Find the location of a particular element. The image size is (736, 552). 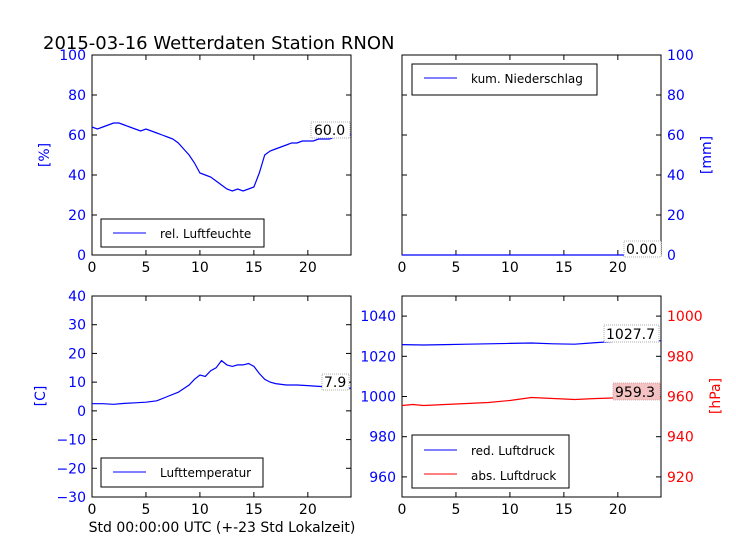

y-tick-label: 1040 is located at coordinates (378, 317).